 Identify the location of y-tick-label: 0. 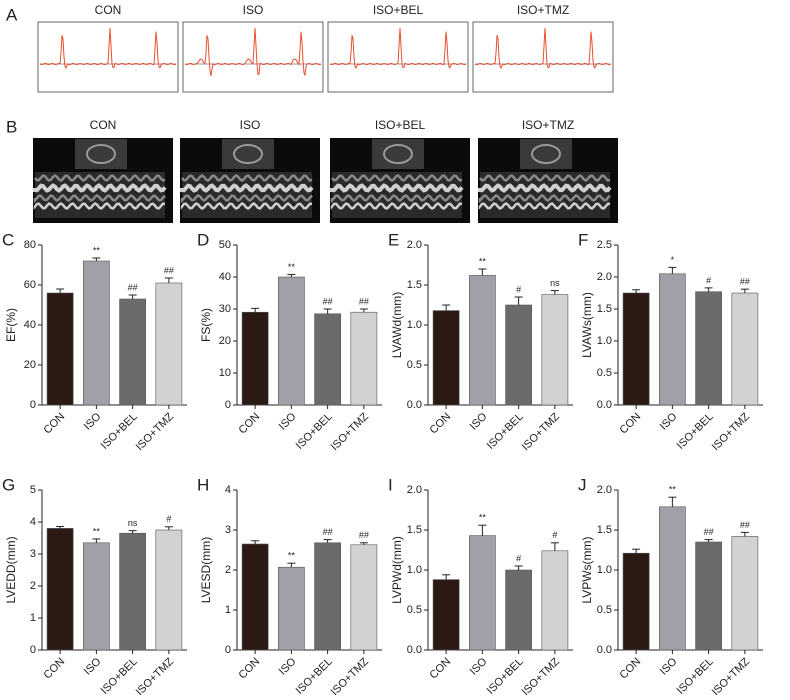
(33, 405).